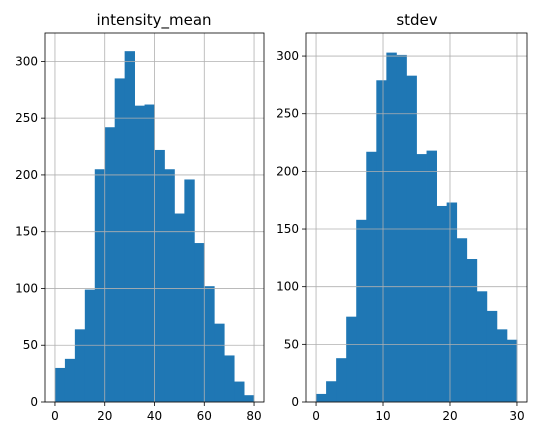 Image resolution: width=552 pixels, height=435 pixels. I want to click on chart-title: stdev, so click(416, 20).